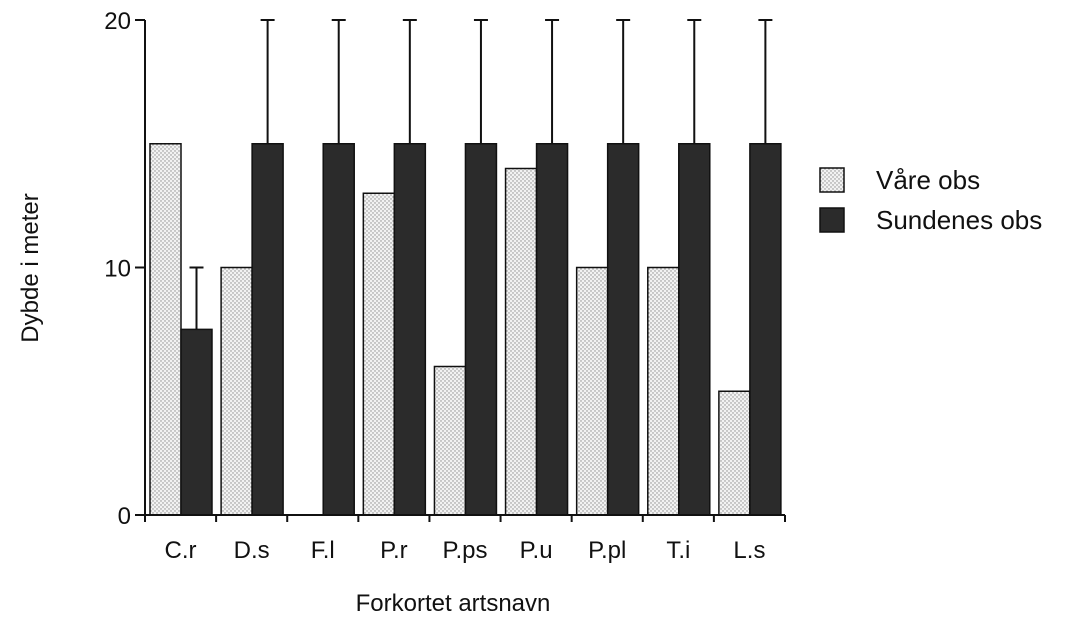 This screenshot has width=1090, height=630. I want to click on legend: Våre obs Sundenes obs, so click(930, 200).